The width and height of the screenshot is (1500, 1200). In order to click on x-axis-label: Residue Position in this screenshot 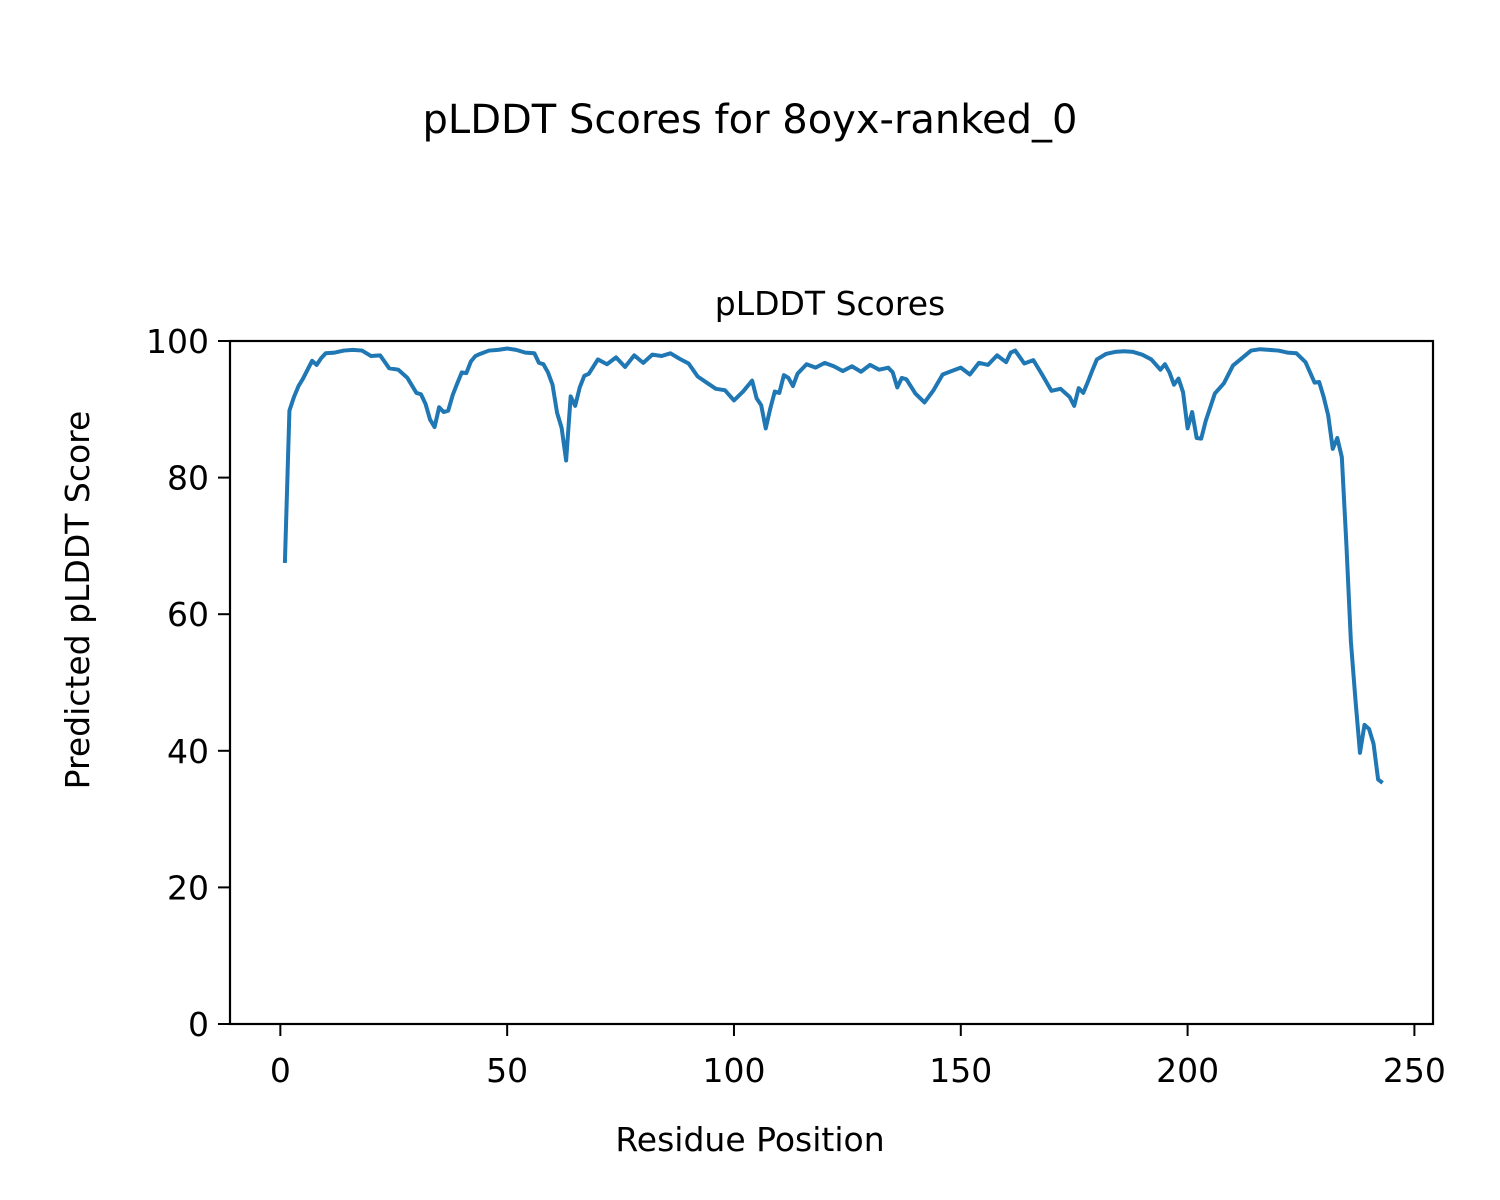, I will do `click(749, 1139)`.